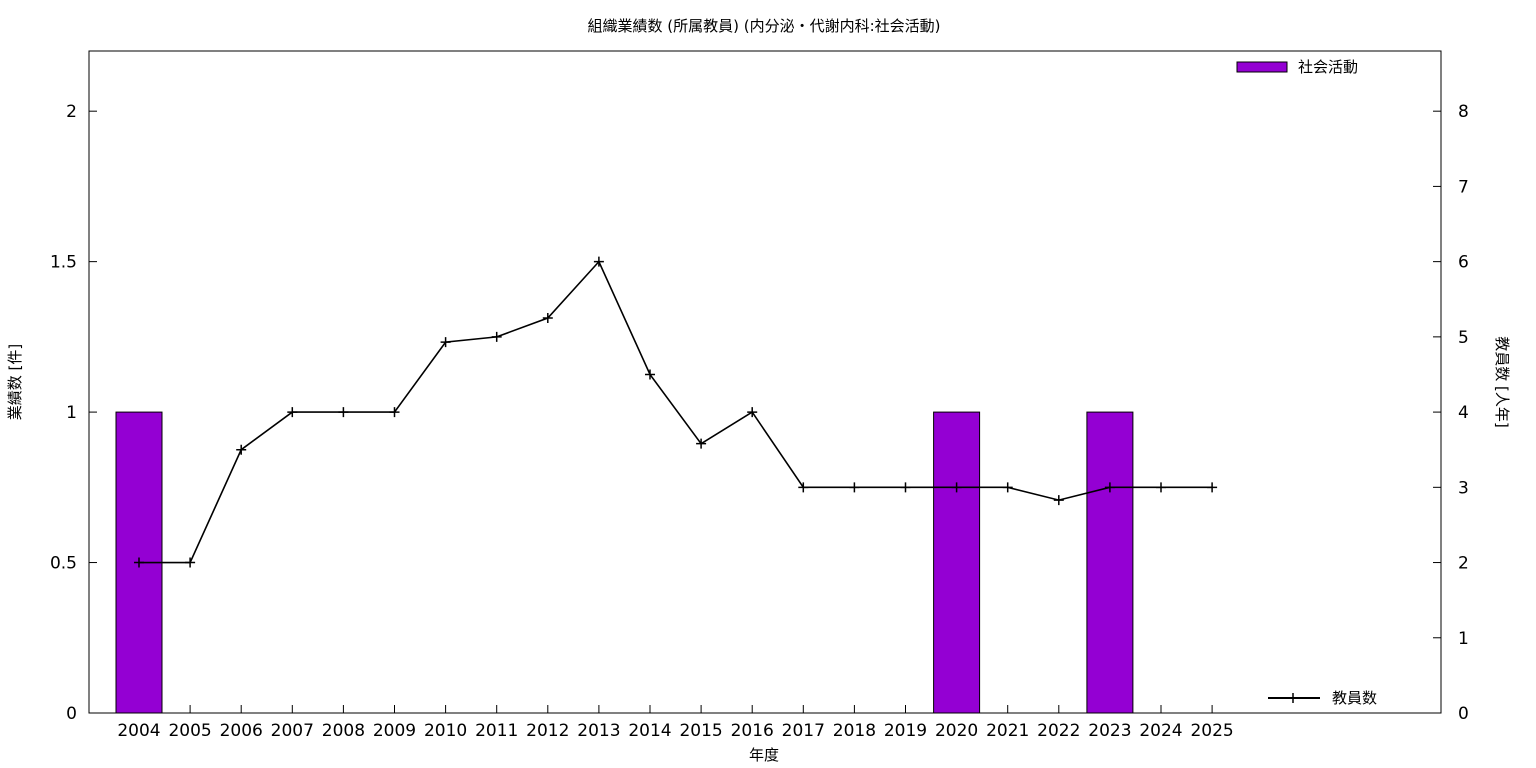  I want to click on x-tick-label: 2011, so click(496, 731).